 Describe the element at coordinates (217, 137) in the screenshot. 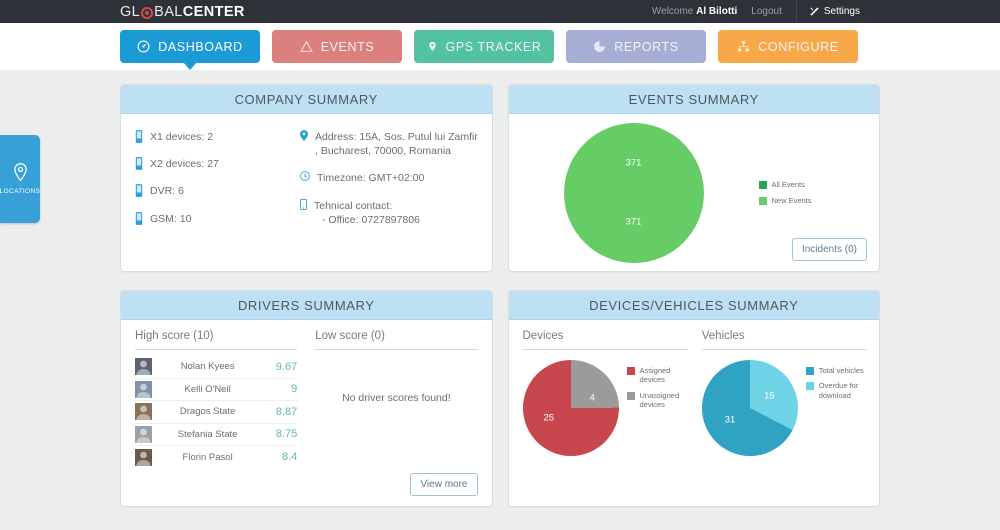

I see `device-count-row: X1 devices: 2` at that location.